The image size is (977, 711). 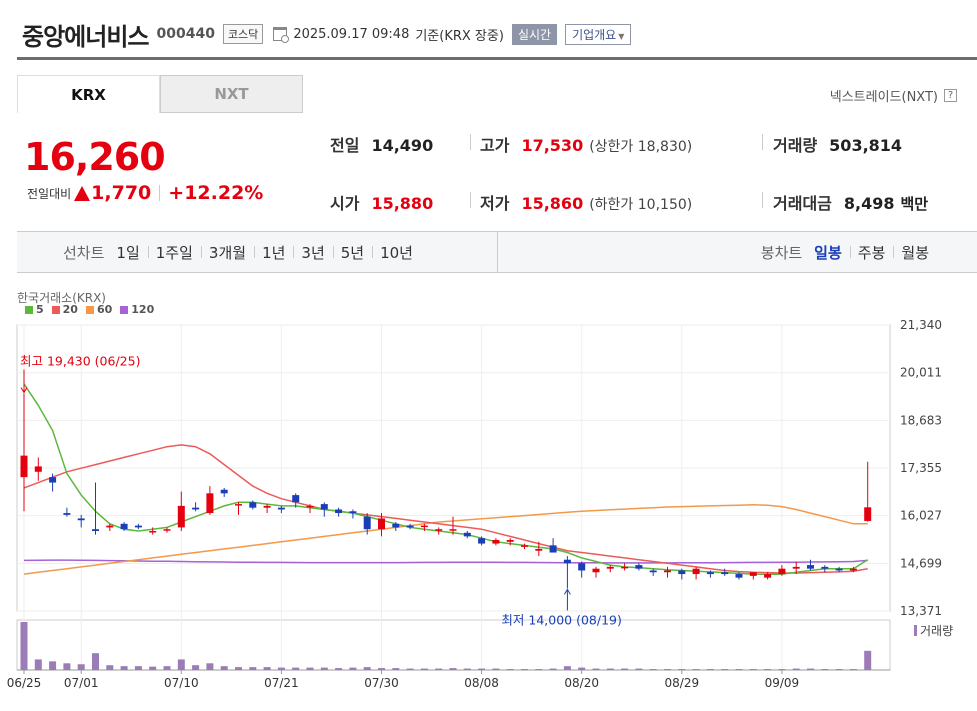 What do you see at coordinates (34, 309) in the screenshot?
I see `legend-item-ma5: 5` at bounding box center [34, 309].